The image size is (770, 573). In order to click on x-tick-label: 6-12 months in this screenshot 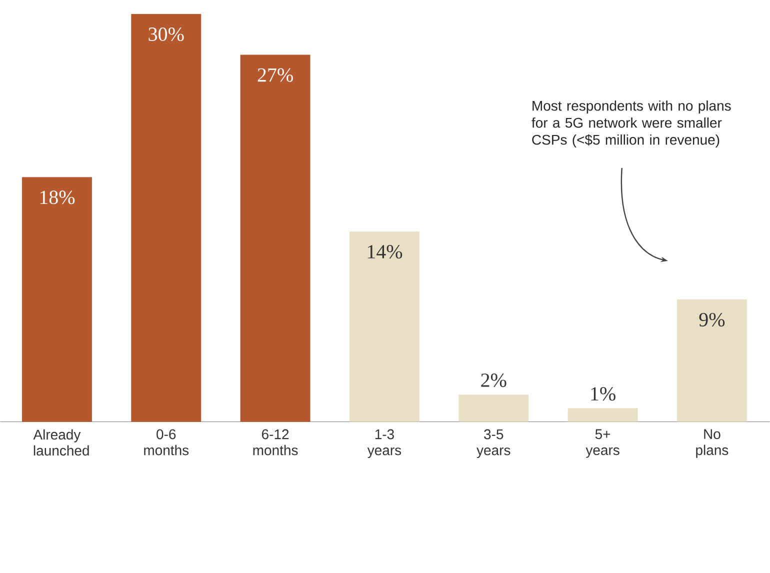, I will do `click(275, 442)`.